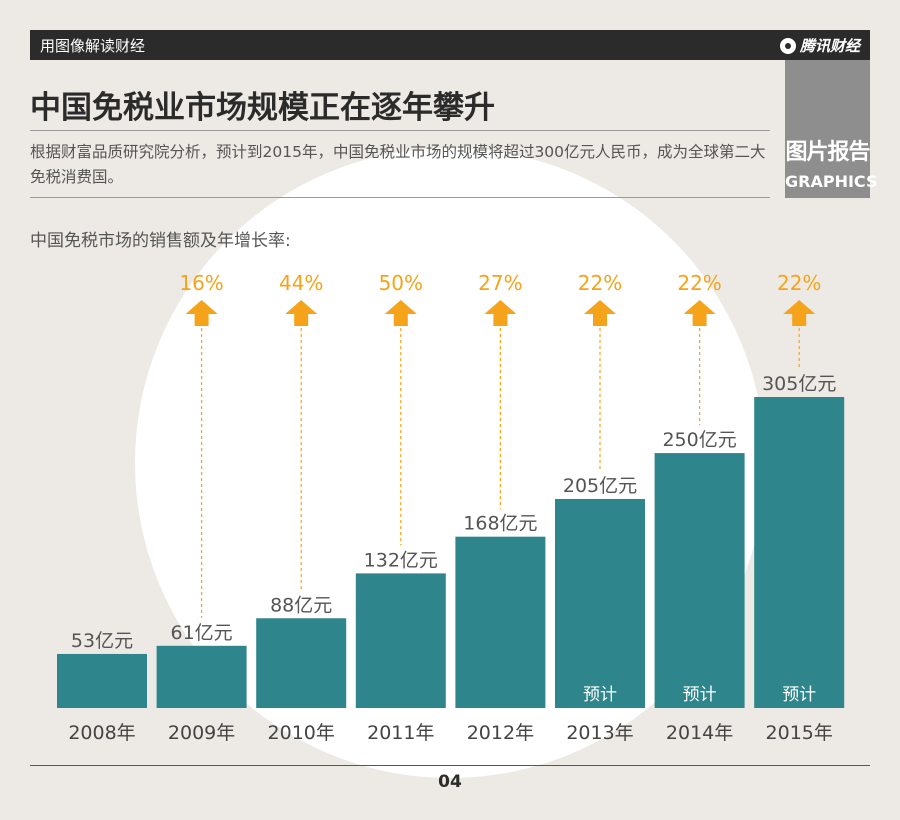  I want to click on category-label: 2013年, so click(599, 733).